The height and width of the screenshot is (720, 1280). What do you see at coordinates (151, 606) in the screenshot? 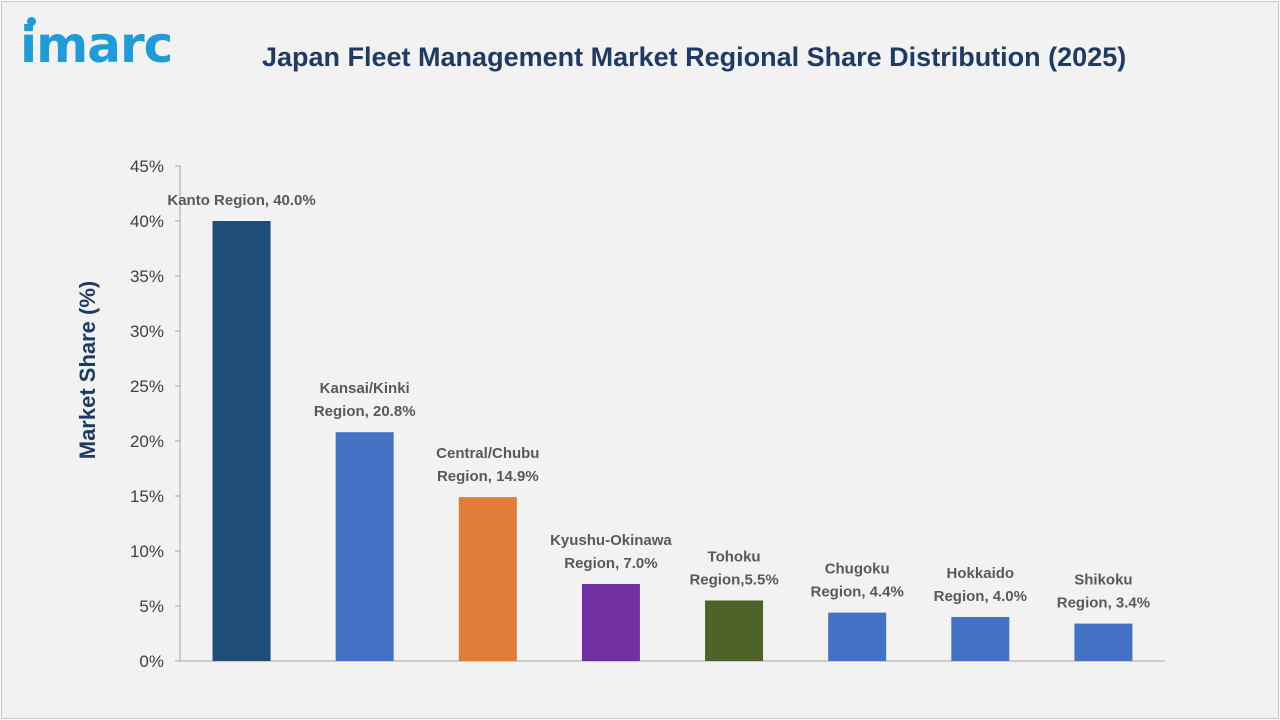
I see `y-tick-label: 5%` at bounding box center [151, 606].